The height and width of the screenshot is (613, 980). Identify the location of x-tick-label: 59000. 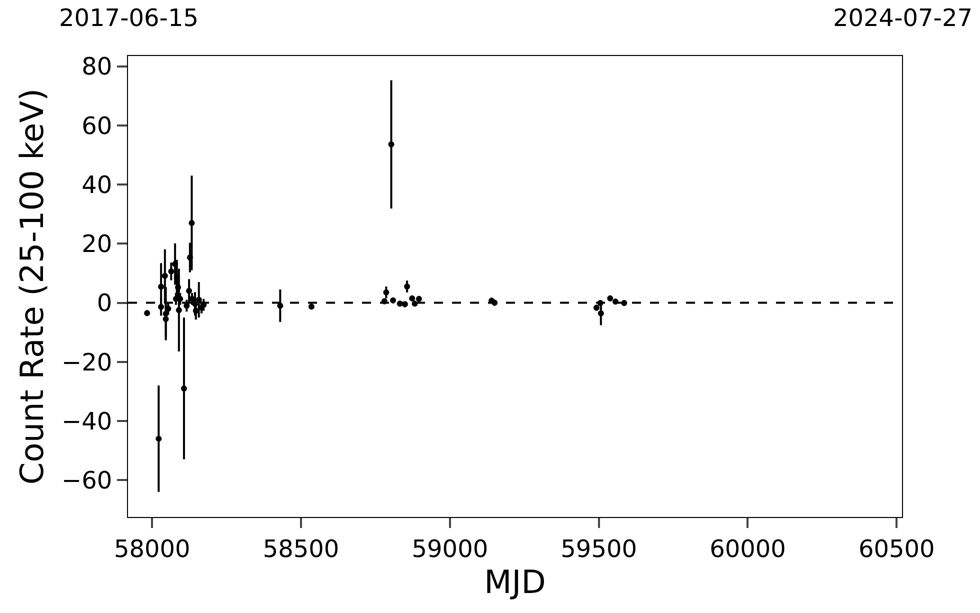
(450, 548).